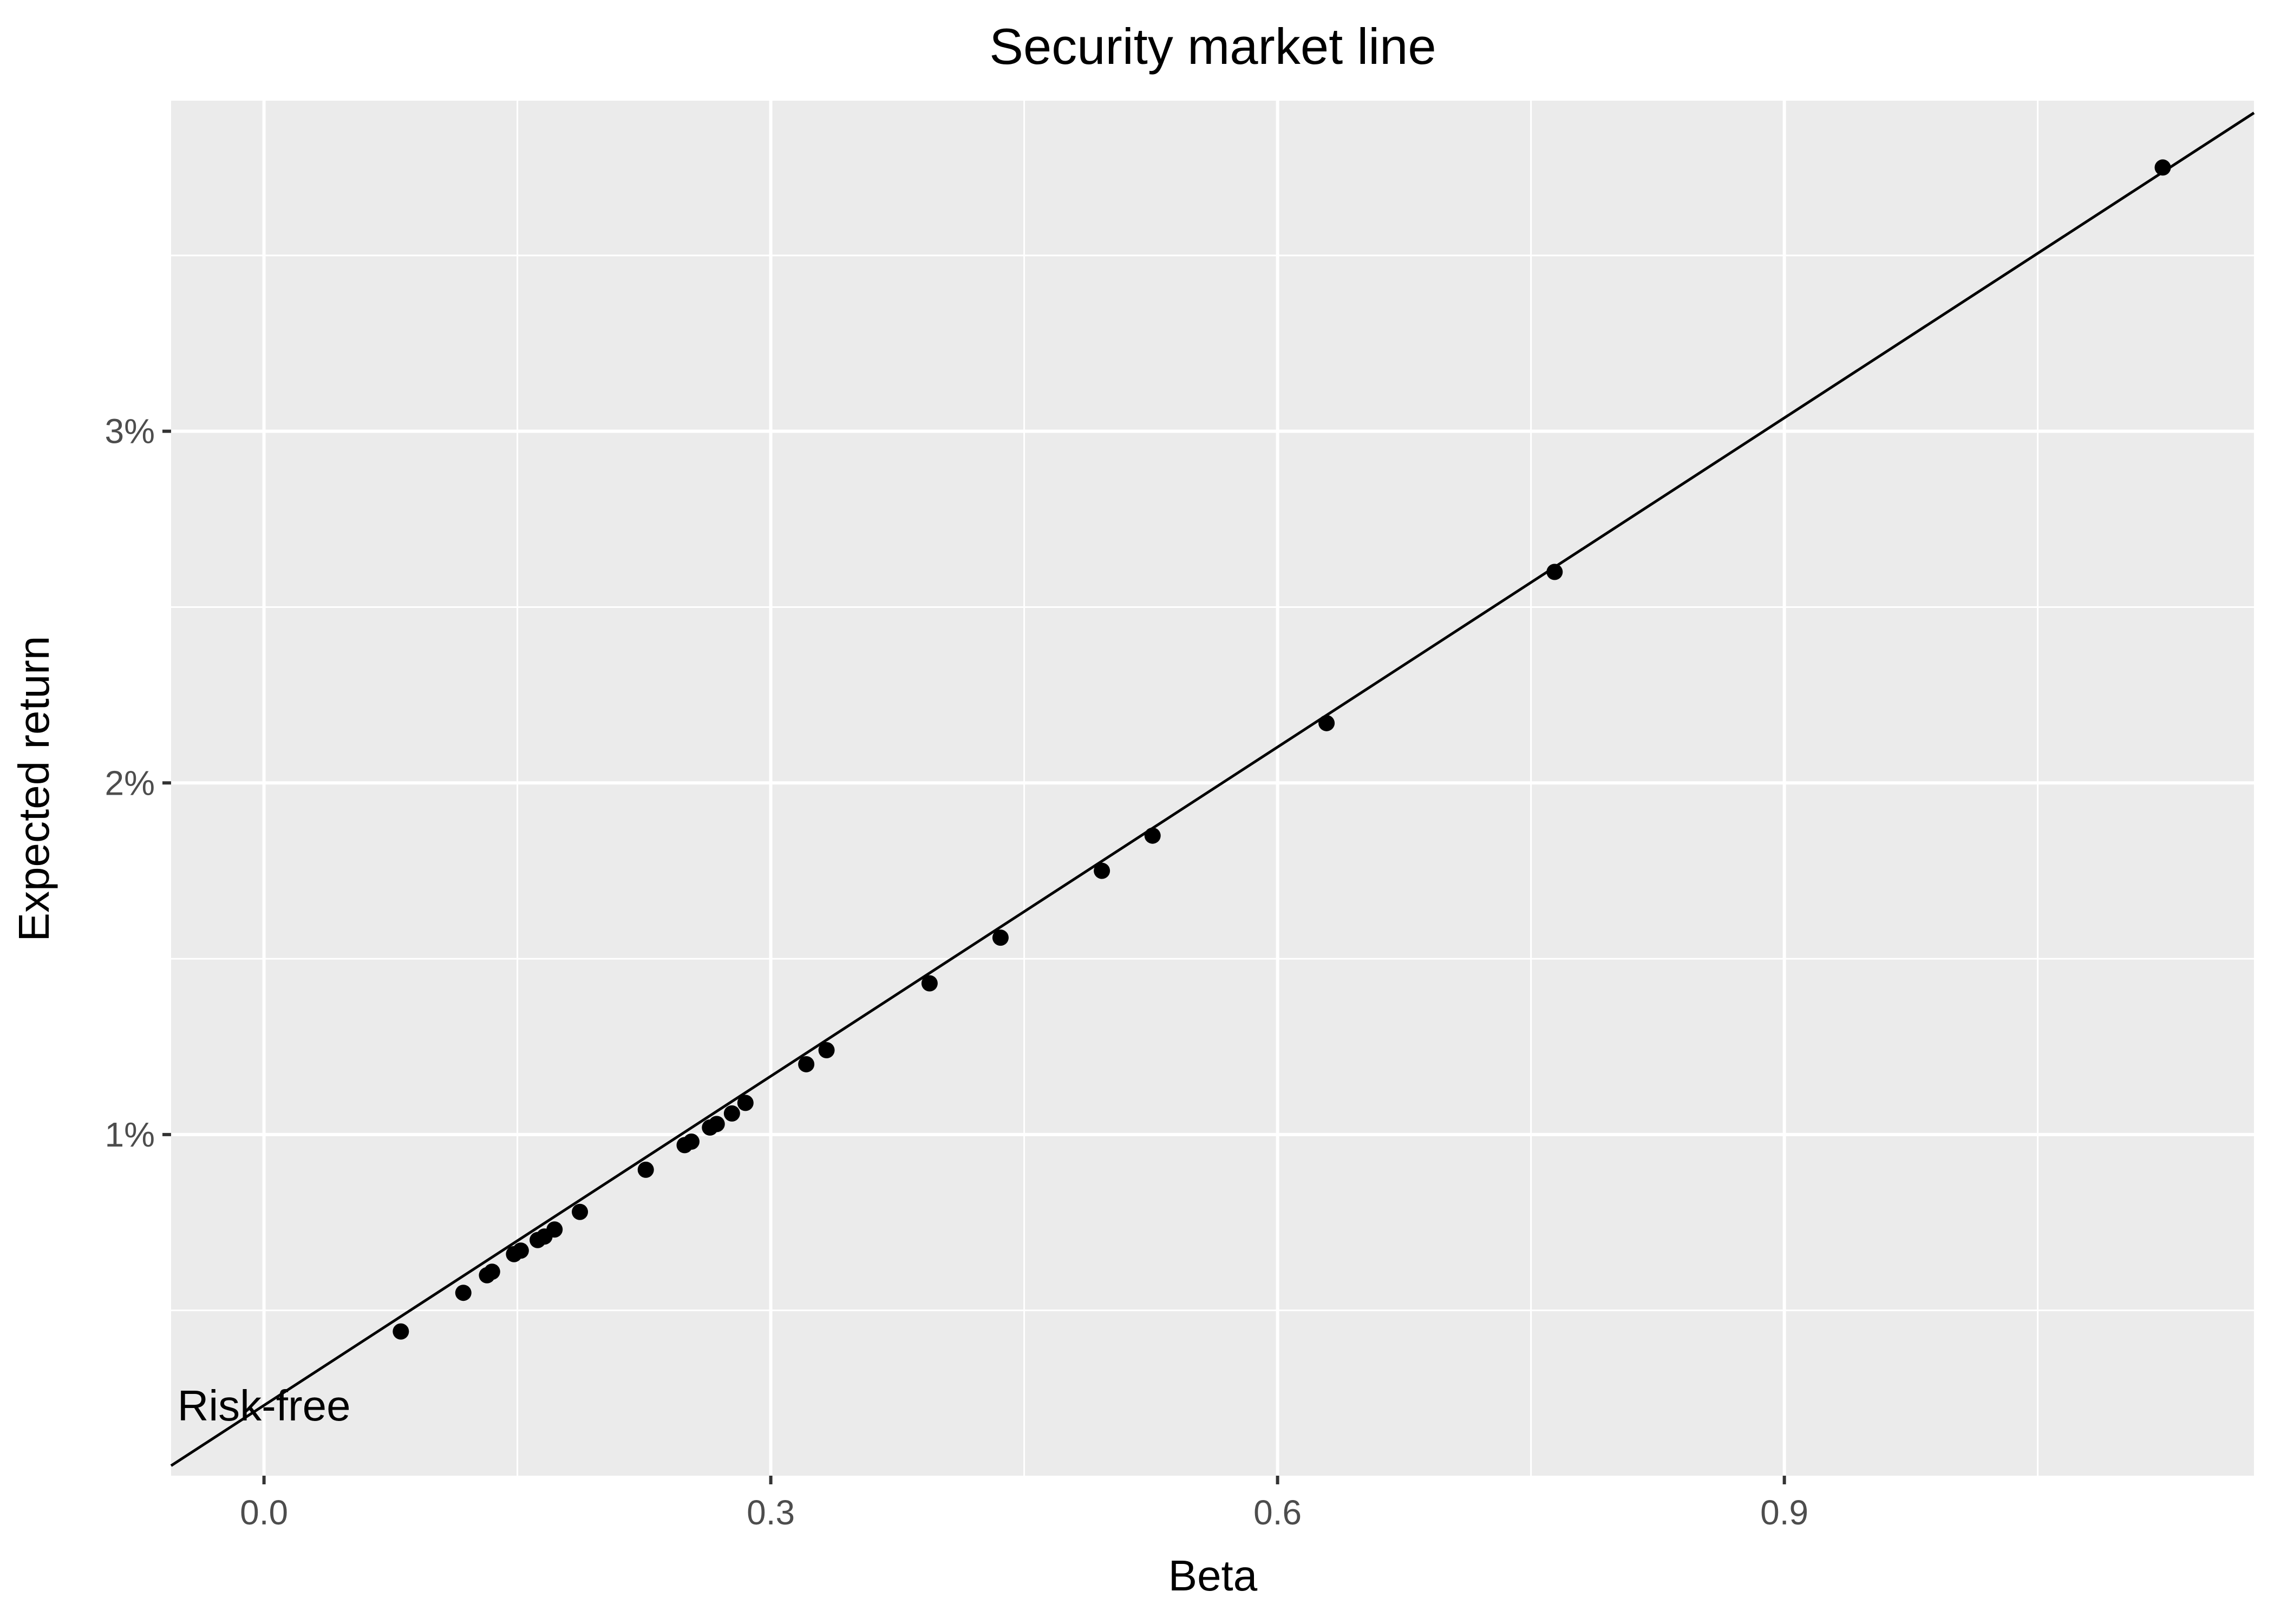 The width and height of the screenshot is (2274, 1624). What do you see at coordinates (130, 1134) in the screenshot?
I see `y-tick-label: 1%` at bounding box center [130, 1134].